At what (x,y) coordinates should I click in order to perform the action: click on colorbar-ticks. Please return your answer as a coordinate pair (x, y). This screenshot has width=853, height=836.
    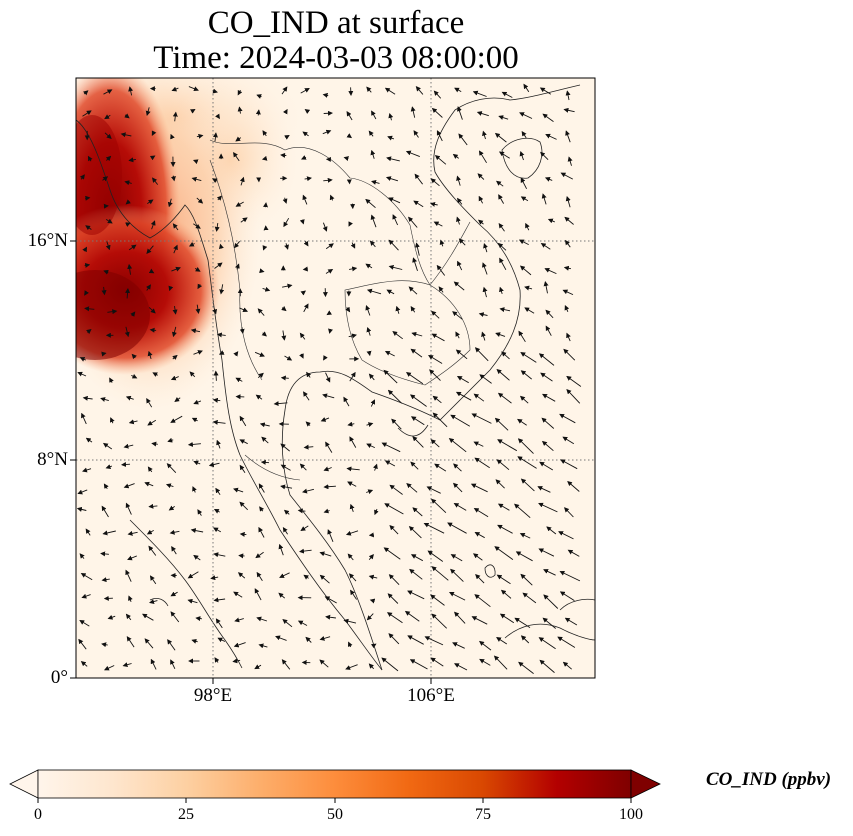
    Looking at the image, I should click on (334, 800).